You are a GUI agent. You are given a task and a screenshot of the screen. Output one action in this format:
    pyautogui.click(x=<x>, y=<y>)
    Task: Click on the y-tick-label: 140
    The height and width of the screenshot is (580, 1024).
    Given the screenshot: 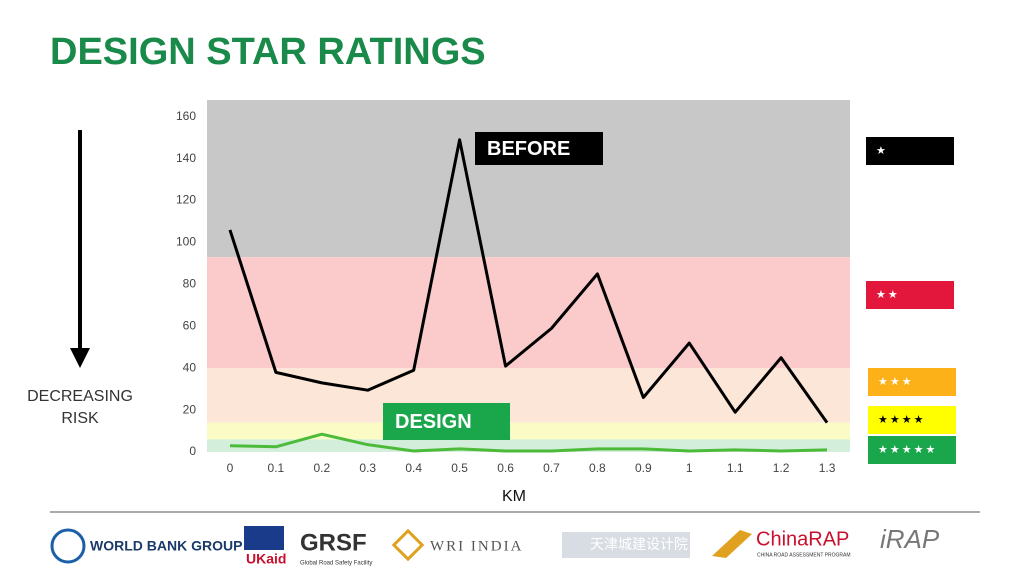 What is the action you would take?
    pyautogui.click(x=186, y=158)
    